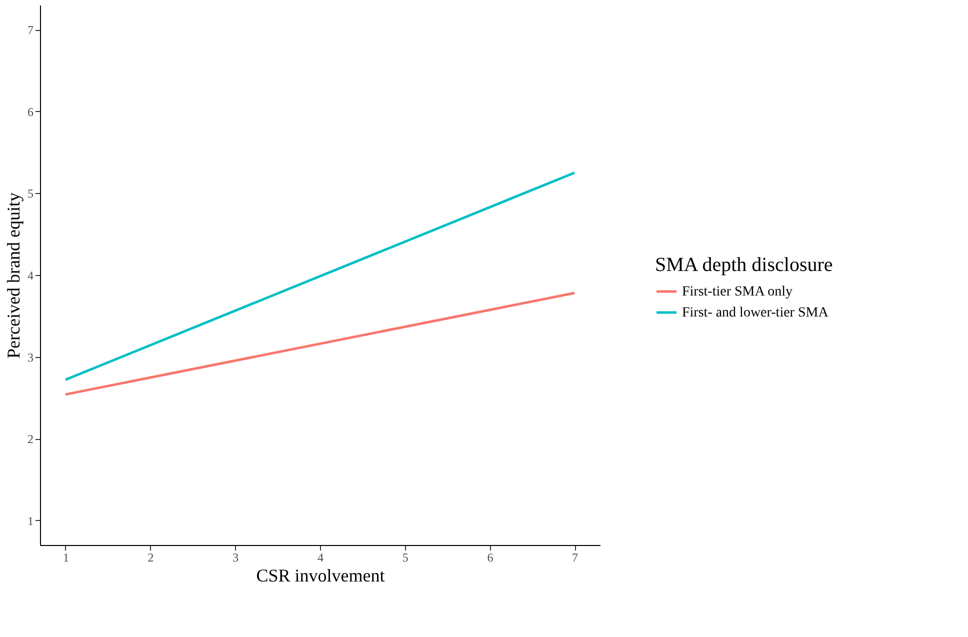 This screenshot has height=637, width=968. I want to click on y-tick-label: 4, so click(31, 275).